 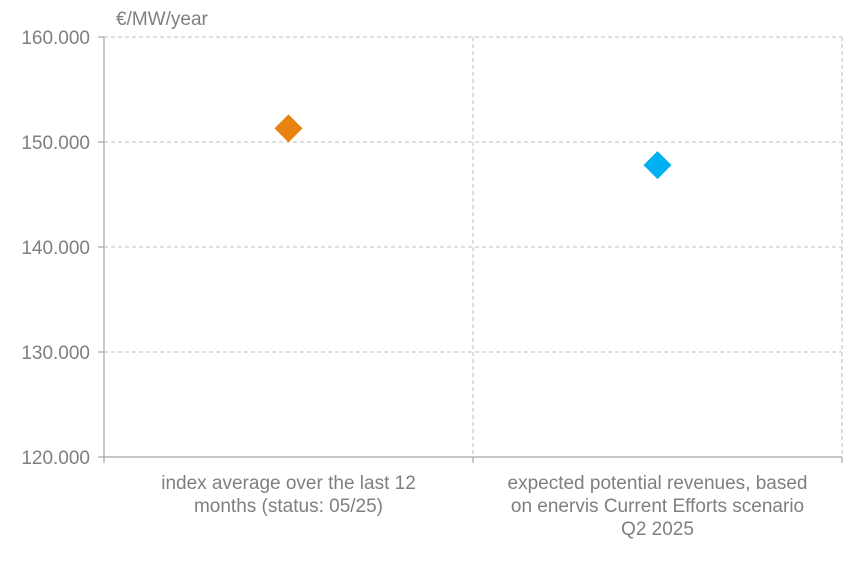 I want to click on data-points, so click(x=473, y=147).